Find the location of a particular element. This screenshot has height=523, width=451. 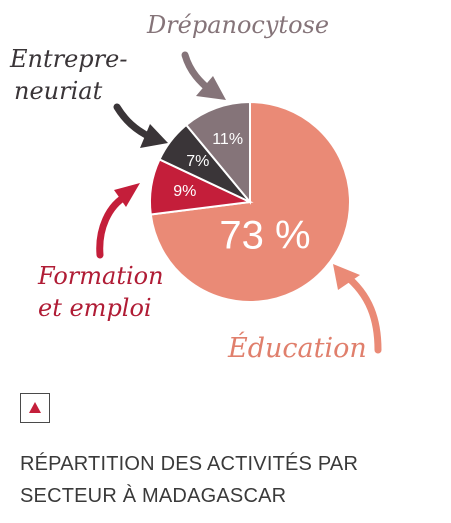

slice-drepanocytose is located at coordinates (217, 152).